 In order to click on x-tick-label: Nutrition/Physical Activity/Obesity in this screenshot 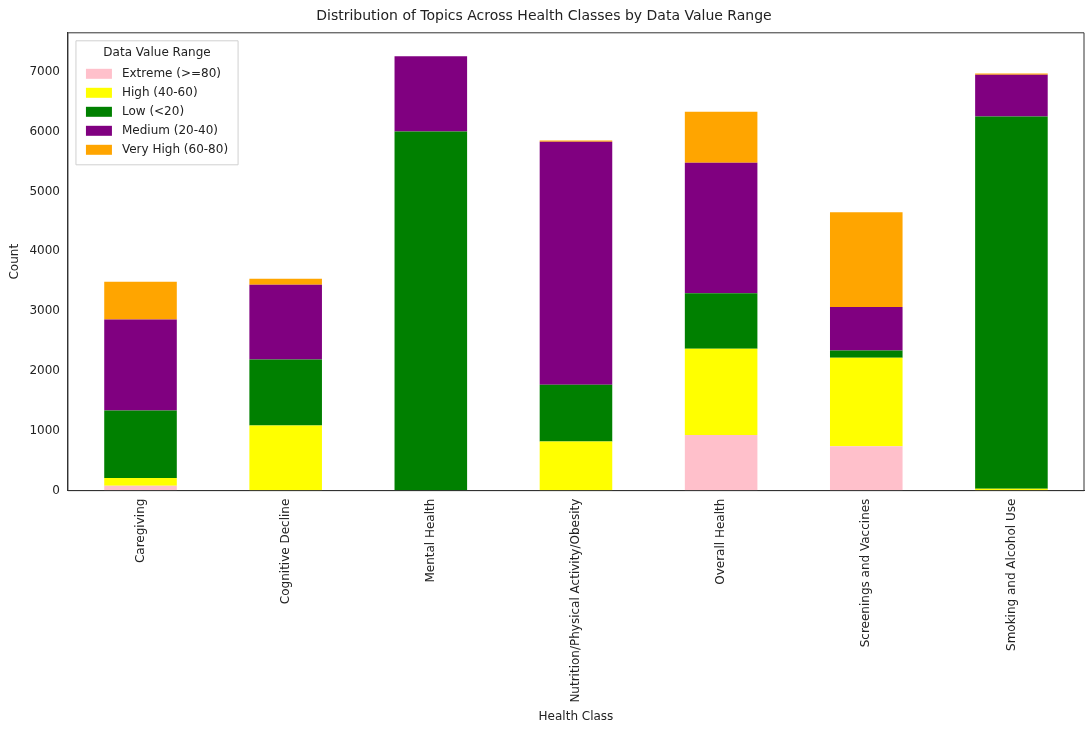, I will do `click(575, 600)`.